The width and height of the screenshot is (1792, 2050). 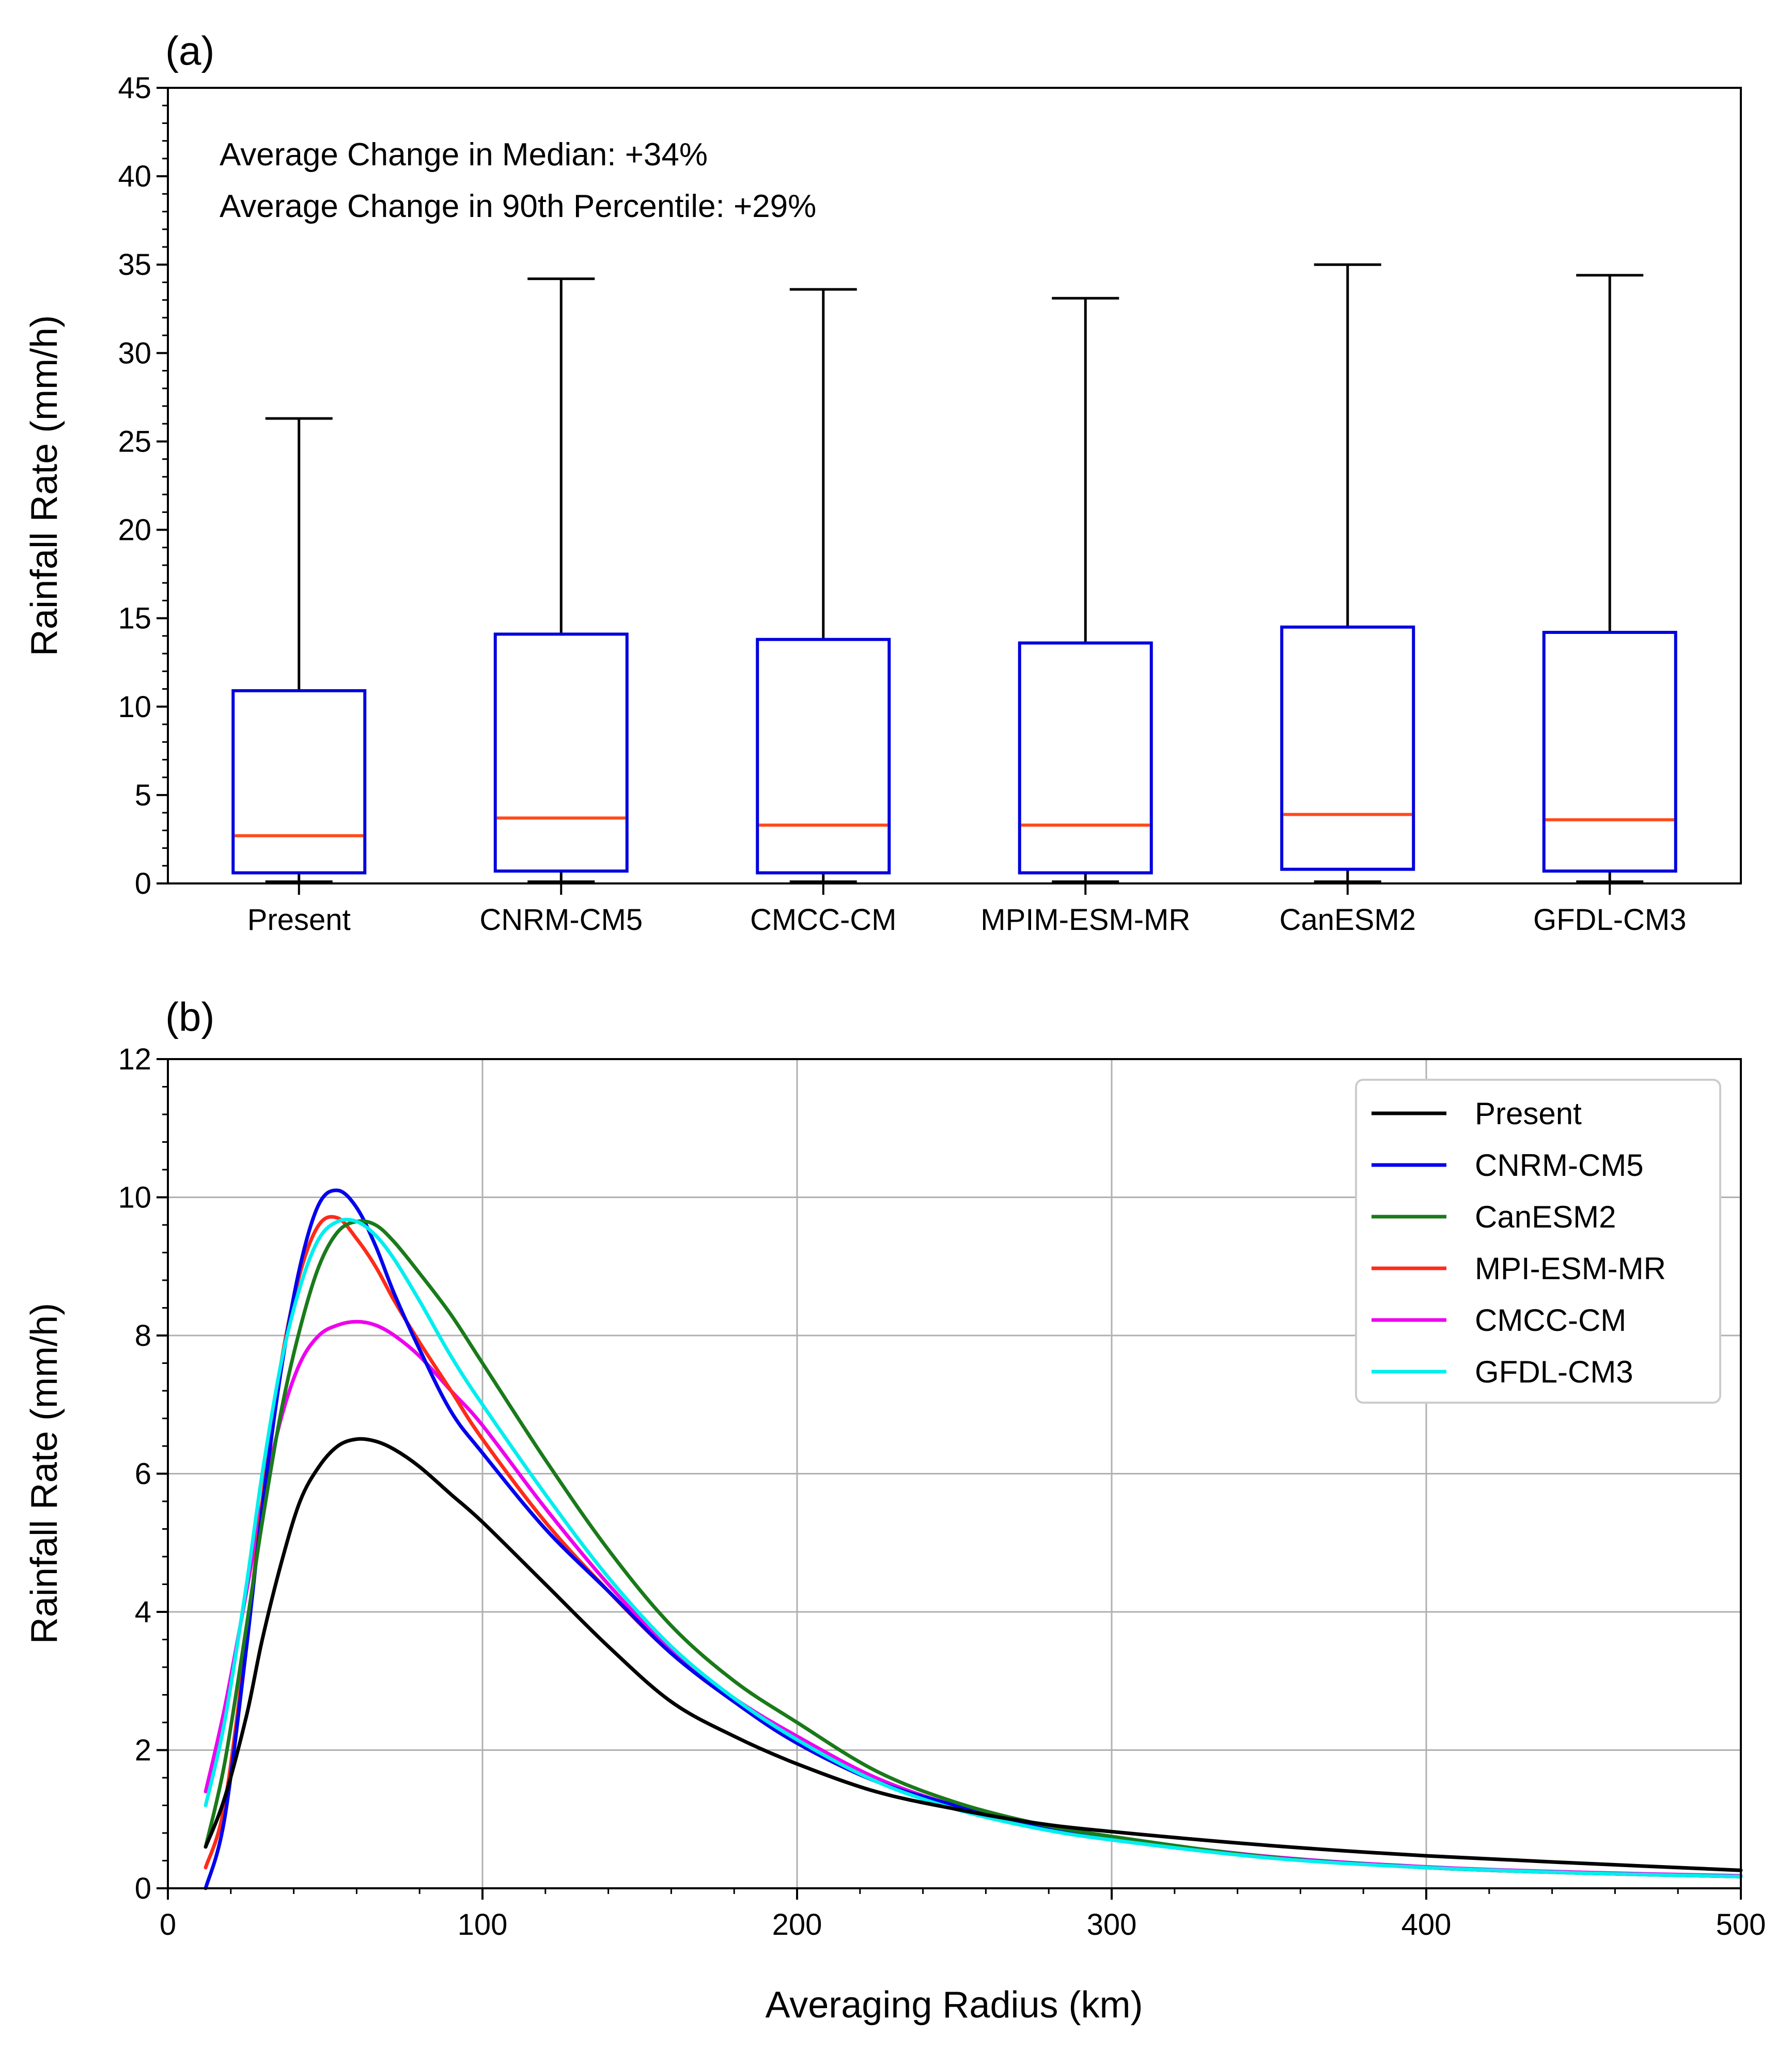 I want to click on box-CanESM2: CanESM2, so click(x=1348, y=600).